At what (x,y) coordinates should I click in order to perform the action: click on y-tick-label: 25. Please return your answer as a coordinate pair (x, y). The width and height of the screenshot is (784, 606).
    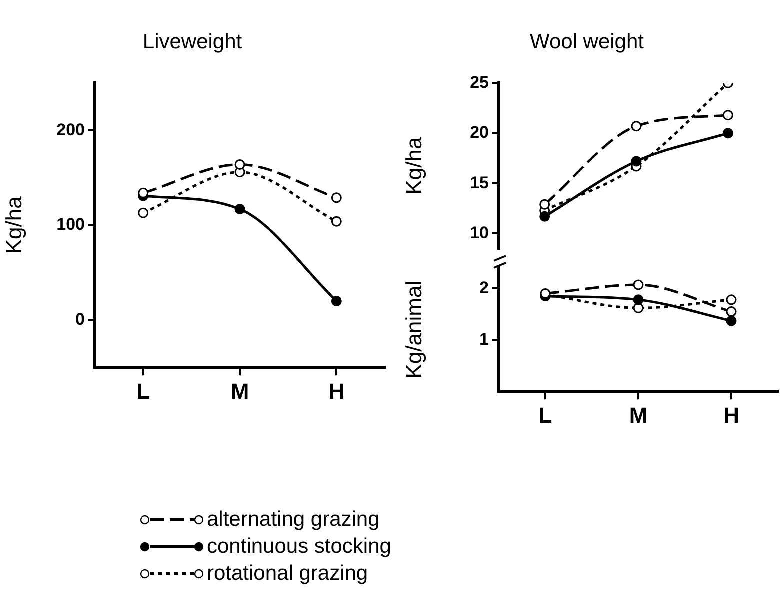
    Looking at the image, I should click on (479, 82).